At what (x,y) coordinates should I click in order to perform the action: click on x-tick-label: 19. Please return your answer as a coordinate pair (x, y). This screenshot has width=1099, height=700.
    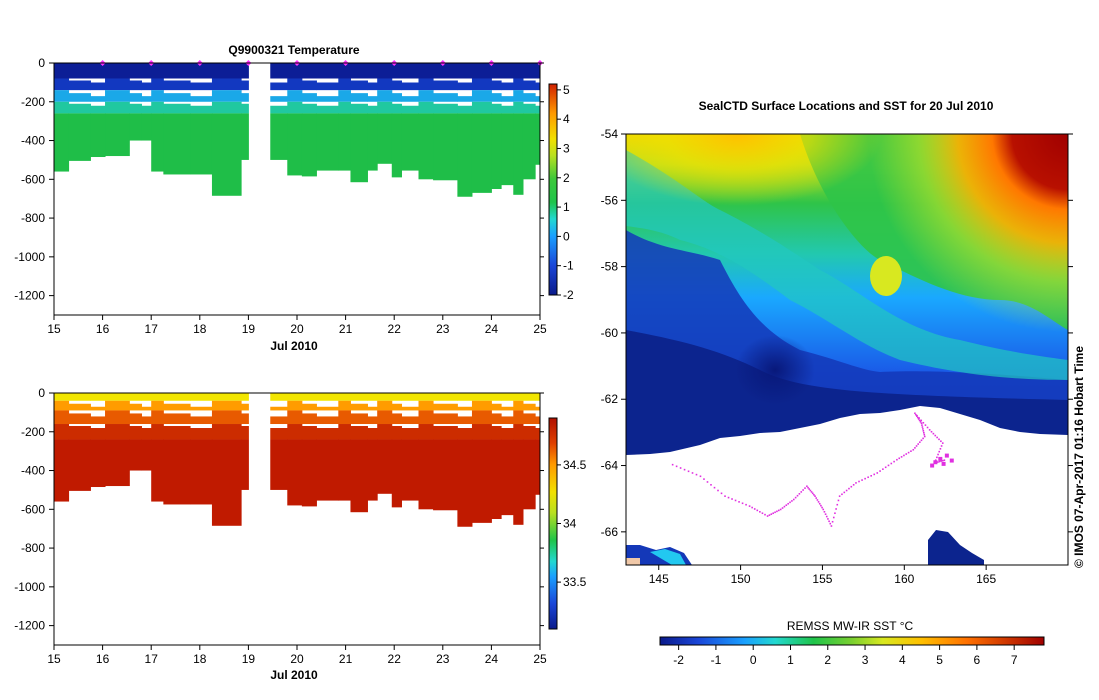
    Looking at the image, I should click on (249, 659).